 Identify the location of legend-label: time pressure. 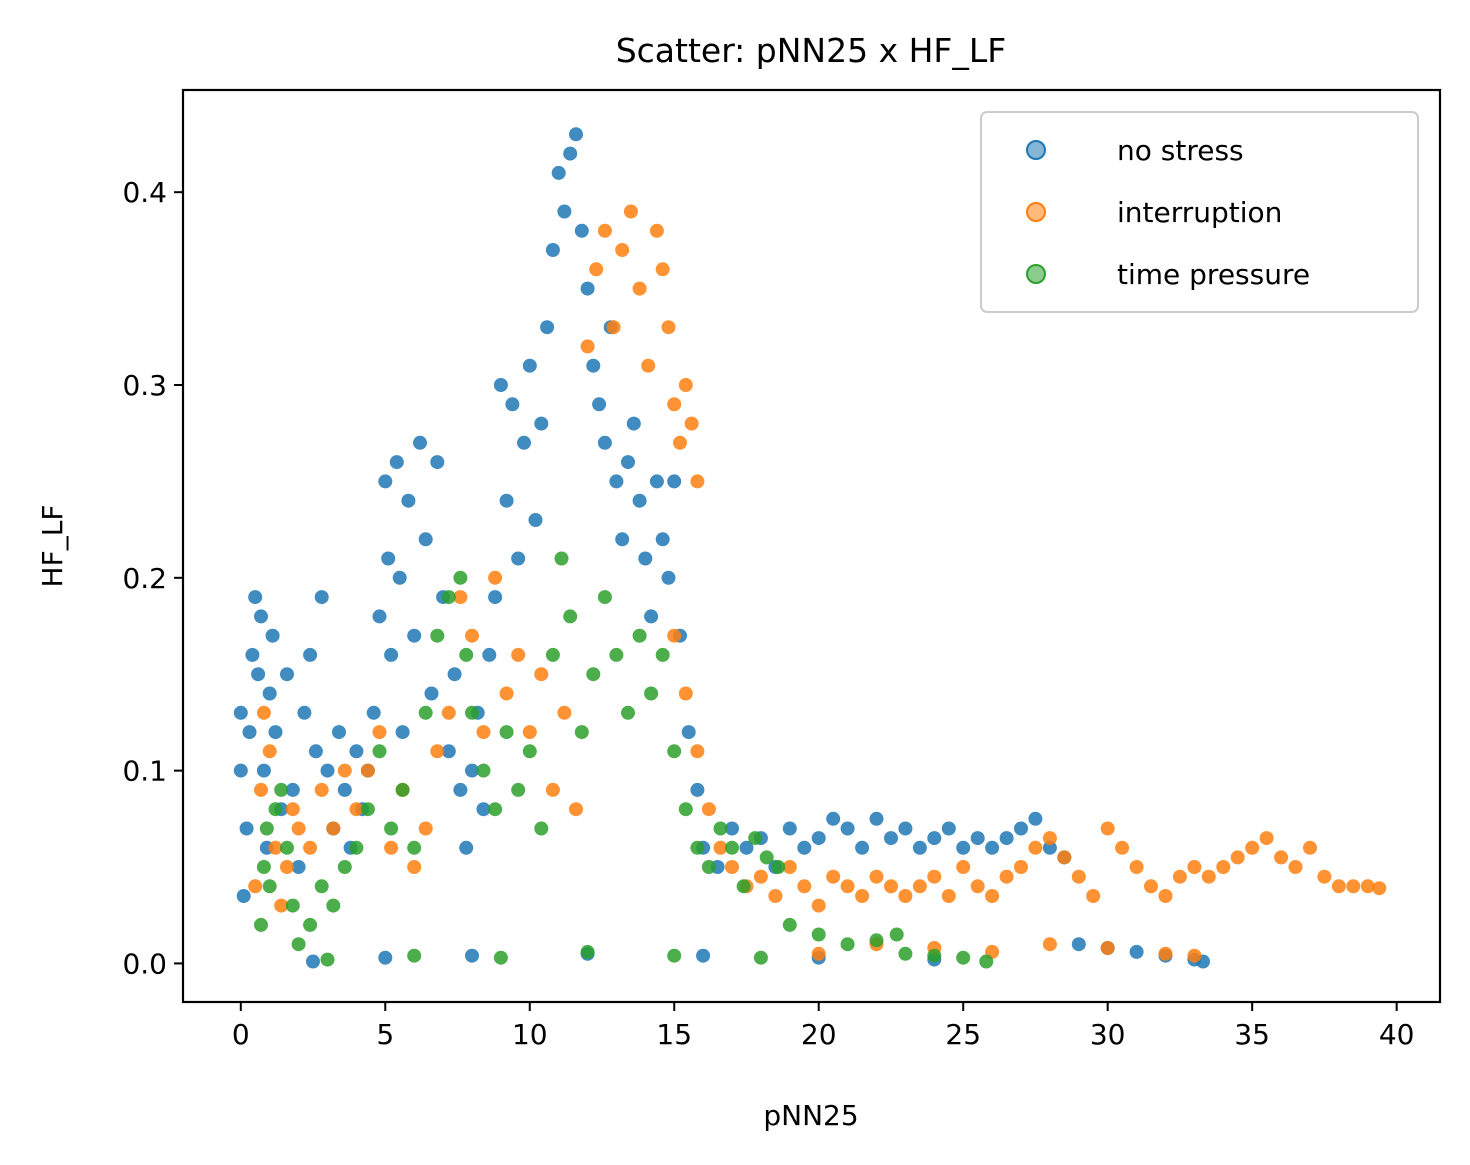
(1213, 274).